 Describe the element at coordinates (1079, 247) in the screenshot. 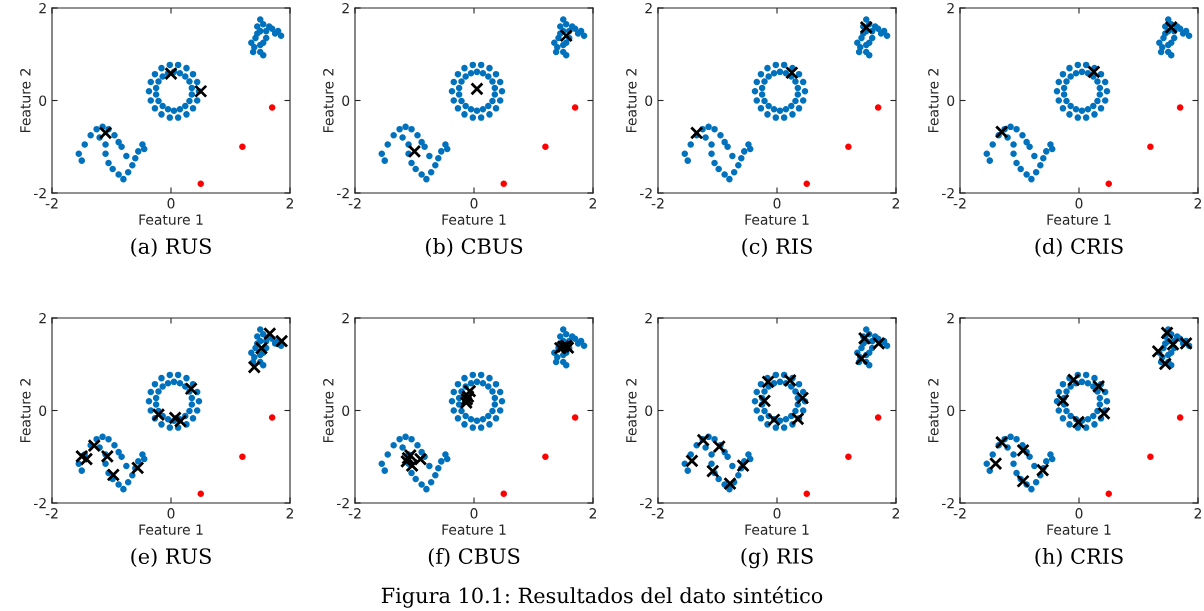

I see `text: (d) CRIS` at that location.